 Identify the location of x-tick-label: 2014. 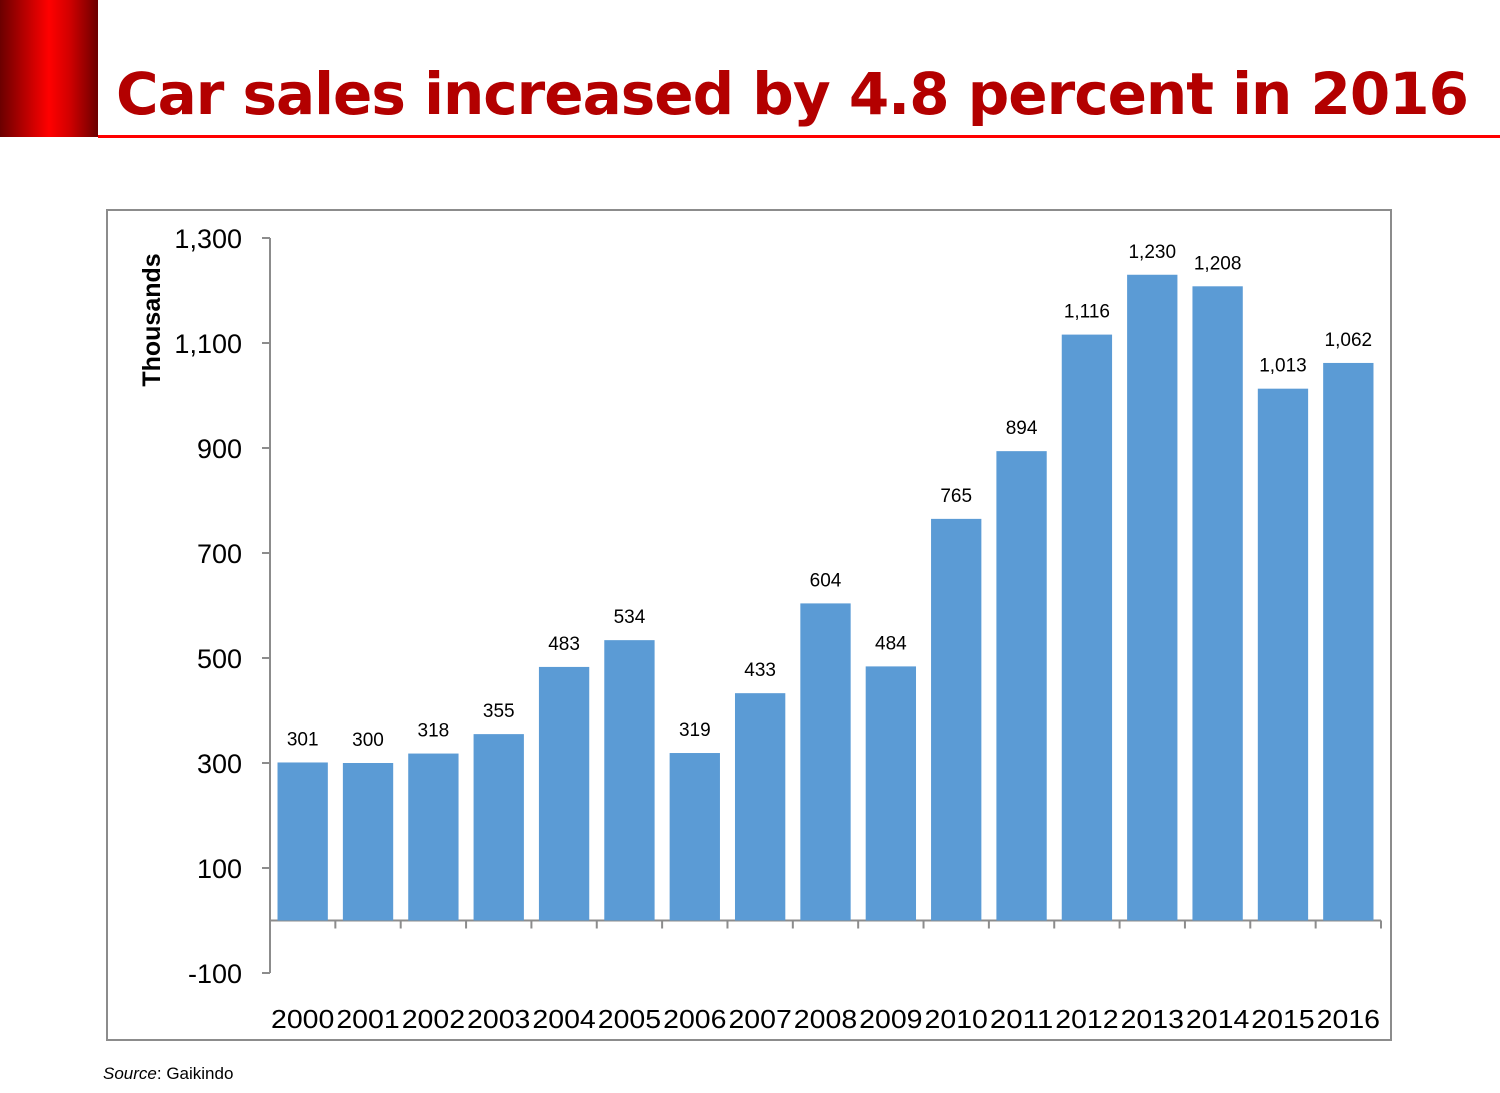
(1217, 1019).